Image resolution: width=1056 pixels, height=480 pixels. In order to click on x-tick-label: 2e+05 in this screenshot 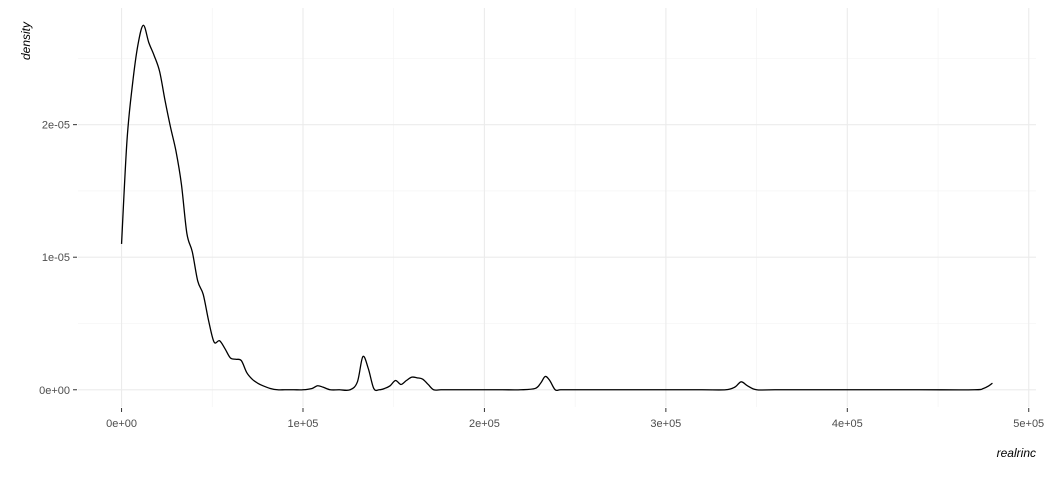, I will do `click(484, 424)`.